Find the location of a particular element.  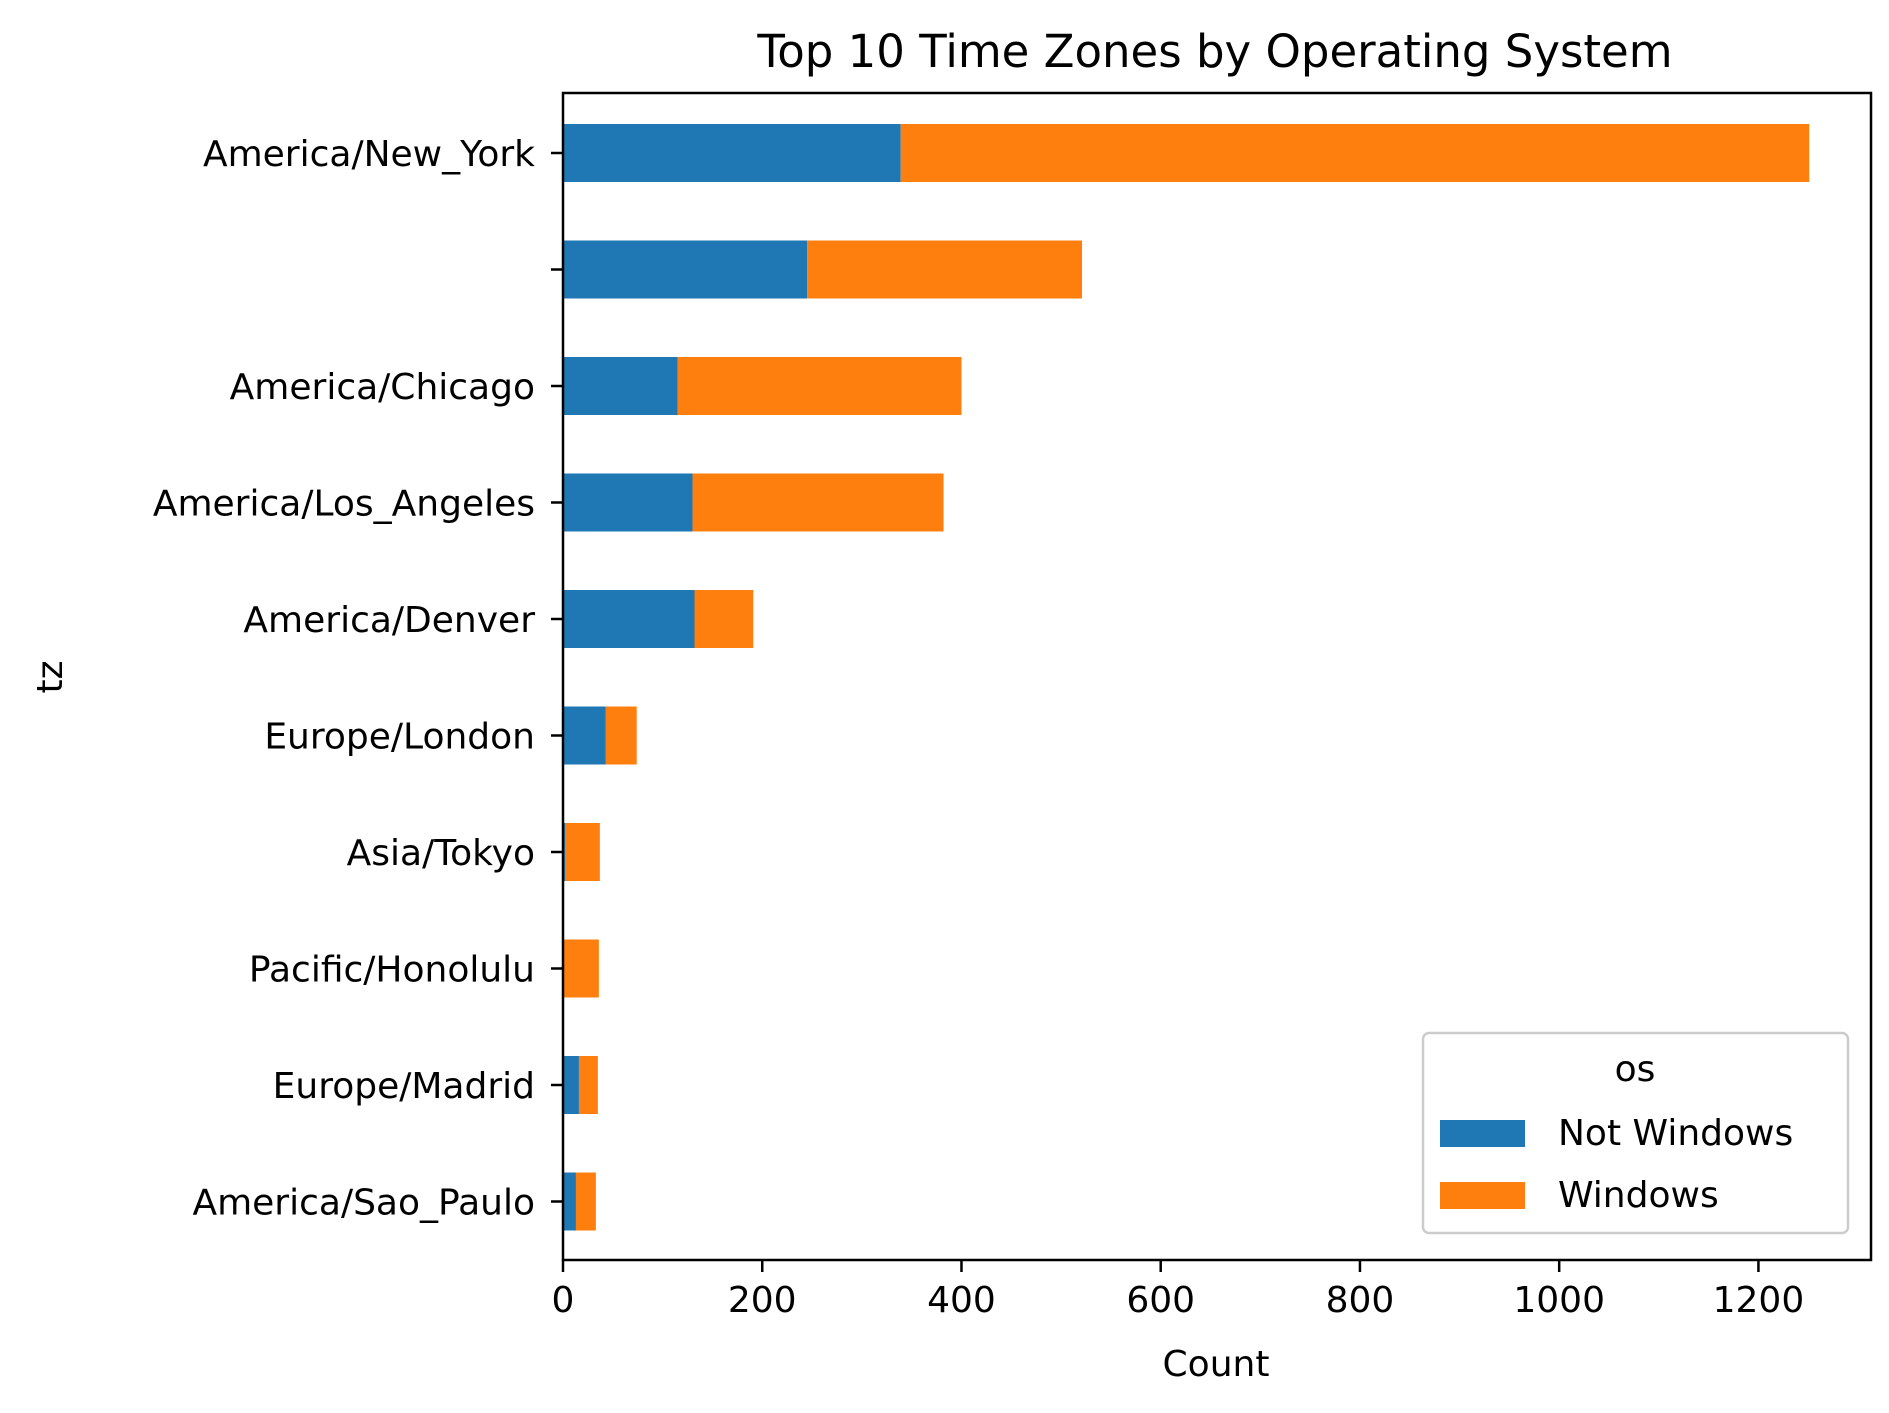

bar-windows-europe-london is located at coordinates (621, 735).